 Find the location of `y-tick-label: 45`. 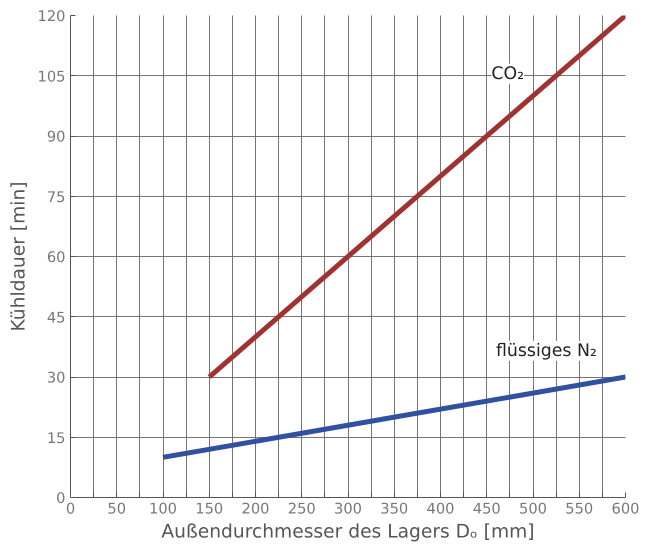

y-tick-label: 45 is located at coordinates (56, 317).